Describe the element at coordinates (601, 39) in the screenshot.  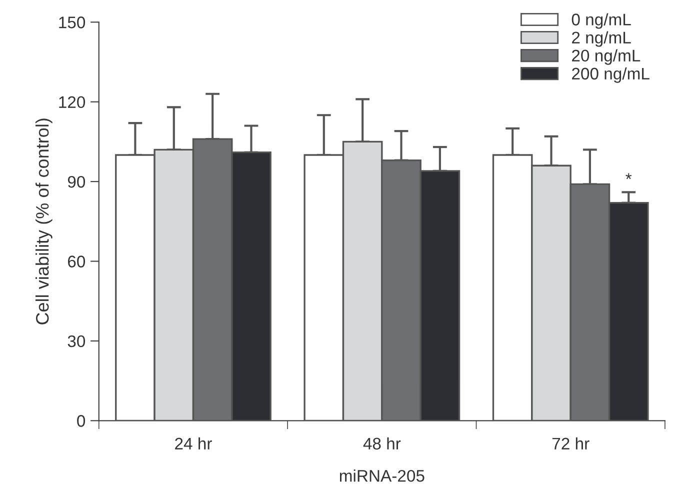
I see `legend-label: 2 ng/mL` at that location.